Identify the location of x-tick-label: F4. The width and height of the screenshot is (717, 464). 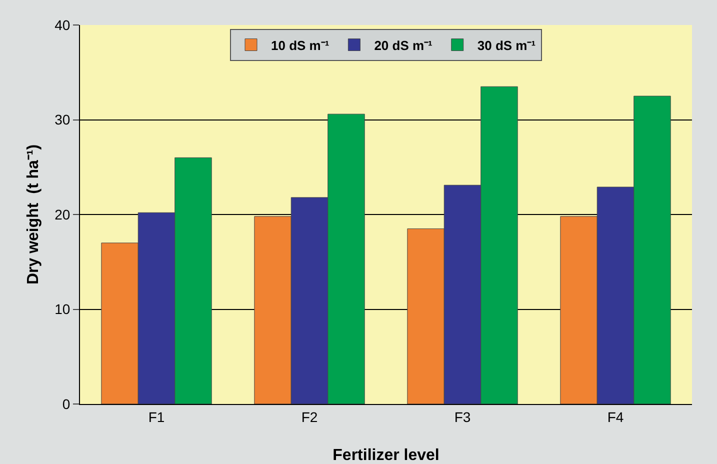
(615, 416).